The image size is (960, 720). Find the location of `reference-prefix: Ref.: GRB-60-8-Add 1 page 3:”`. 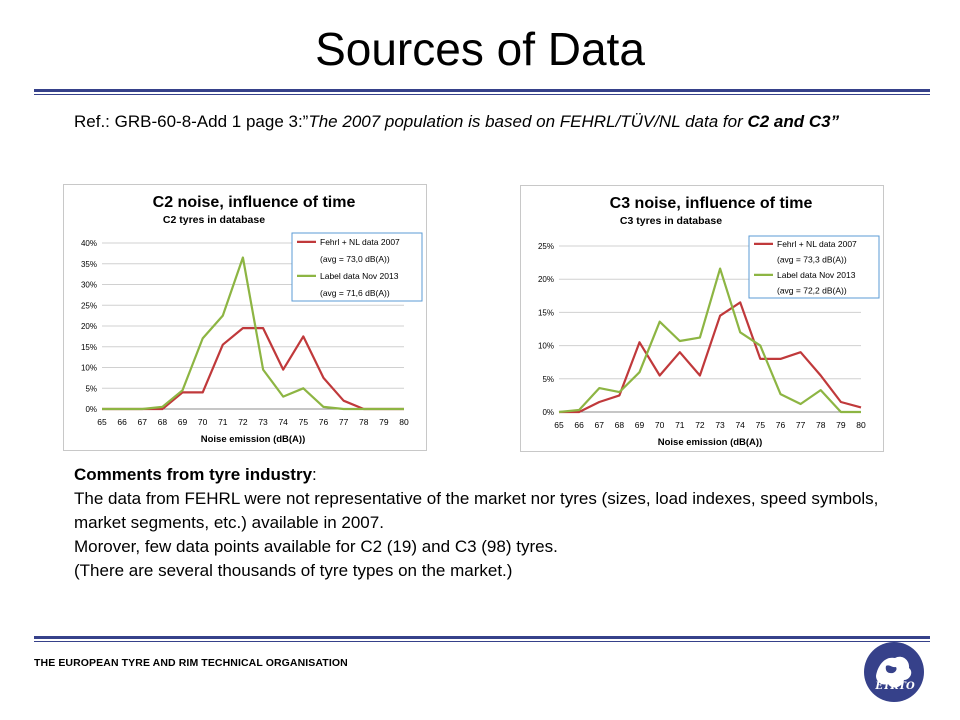

reference-prefix: Ref.: GRB-60-8-Add 1 page 3:” is located at coordinates (191, 121).